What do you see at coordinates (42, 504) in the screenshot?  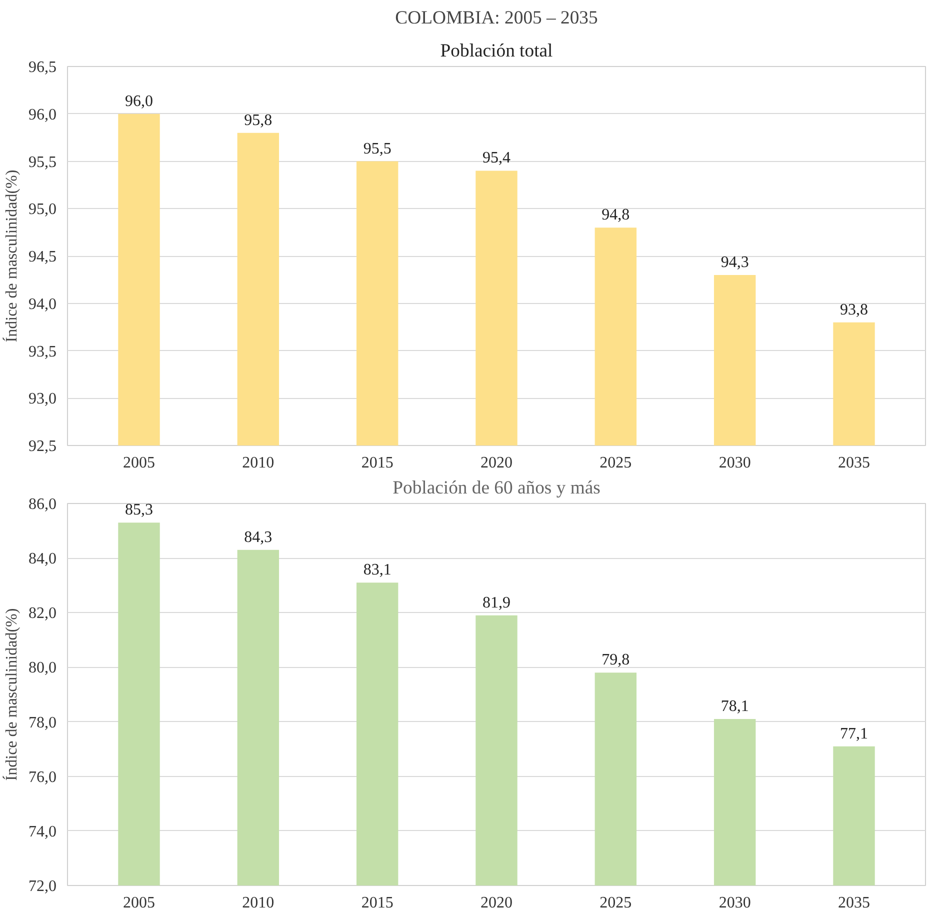 I see `y-tick-label: 86,0` at bounding box center [42, 504].